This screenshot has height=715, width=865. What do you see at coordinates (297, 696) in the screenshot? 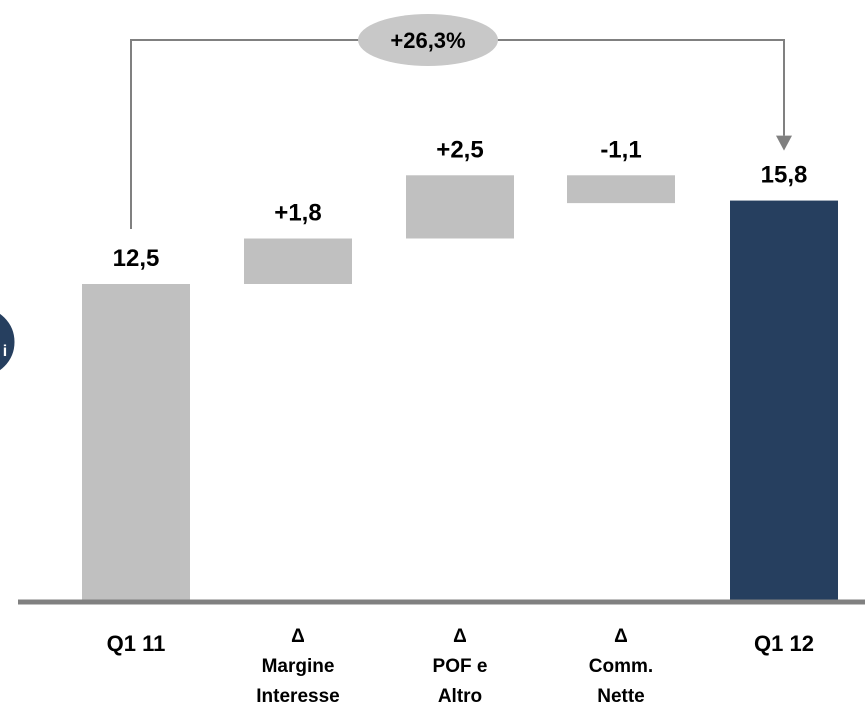
I see `category-label-1-line-2: Interesse` at bounding box center [297, 696].